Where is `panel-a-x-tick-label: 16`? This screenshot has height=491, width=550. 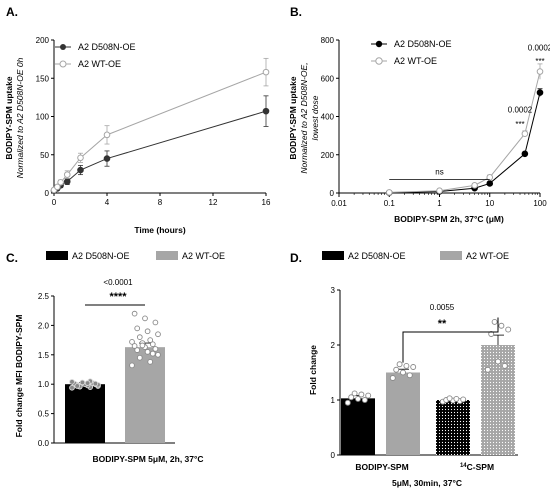
panel-a-x-tick-label: 16 is located at coordinates (266, 202).